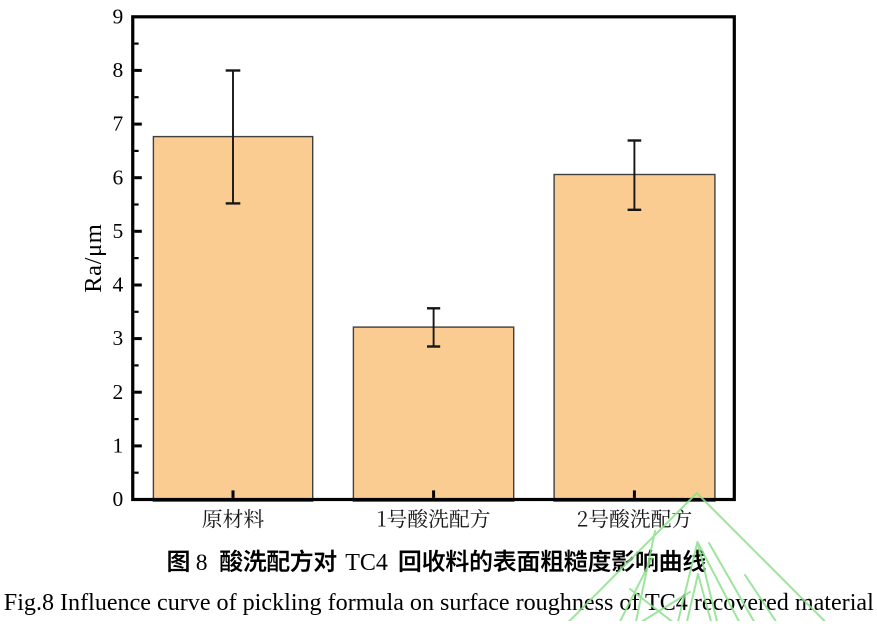 The image size is (877, 626). Describe the element at coordinates (118, 177) in the screenshot. I see `svg-text: 6` at that location.